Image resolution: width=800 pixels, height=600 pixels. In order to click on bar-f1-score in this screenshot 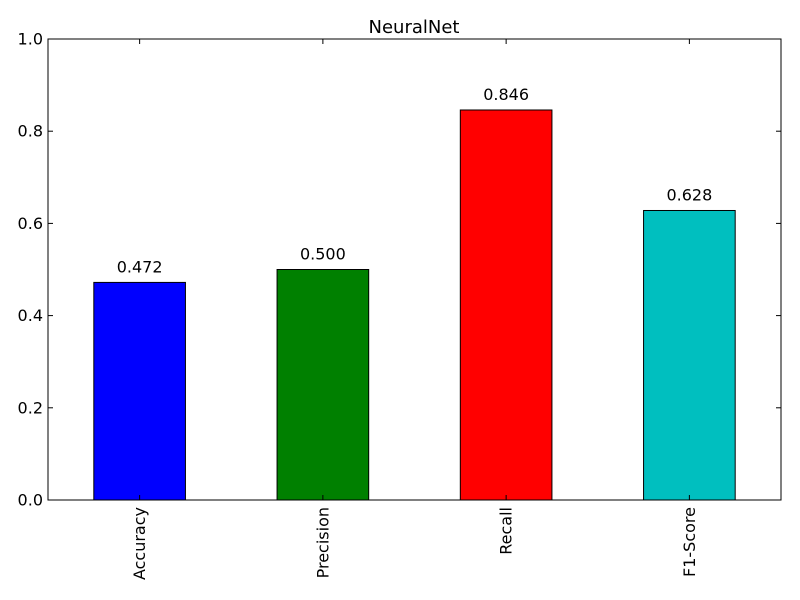, I will do `click(689, 355)`.